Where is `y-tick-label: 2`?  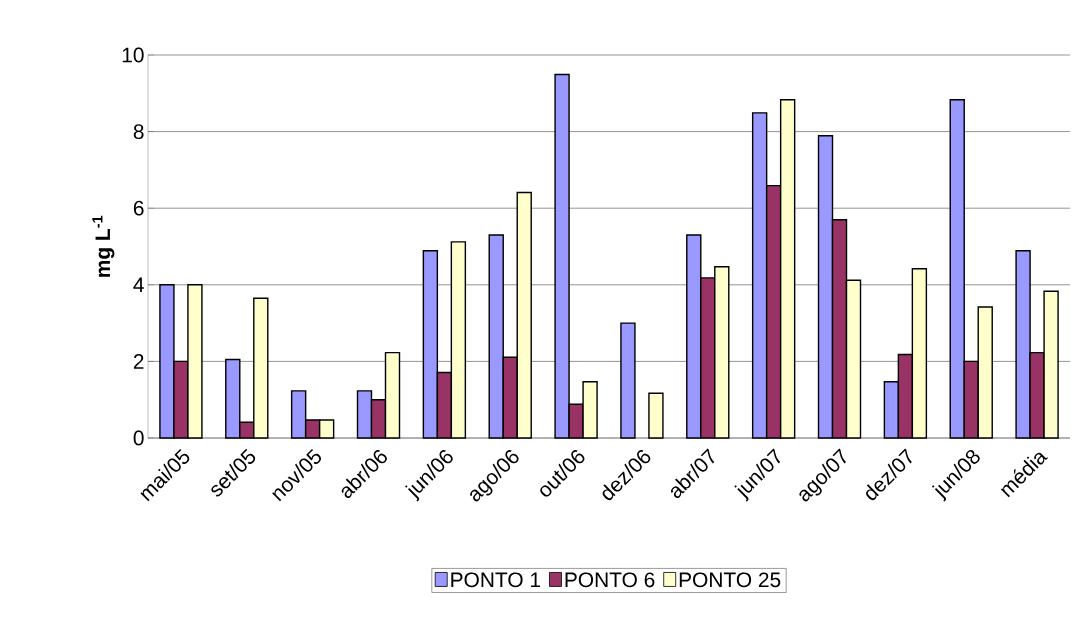 y-tick-label: 2 is located at coordinates (138, 361).